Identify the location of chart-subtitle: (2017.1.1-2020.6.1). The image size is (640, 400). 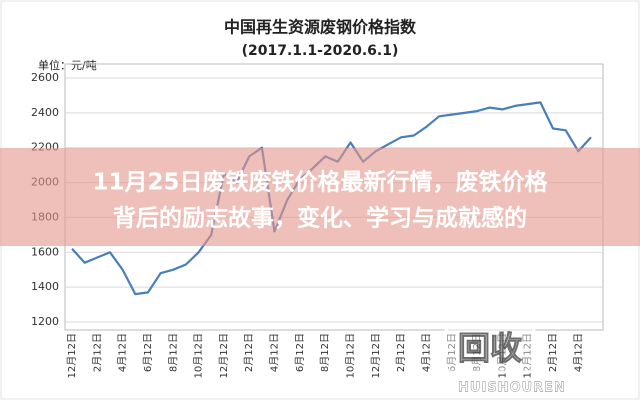
(320, 51).